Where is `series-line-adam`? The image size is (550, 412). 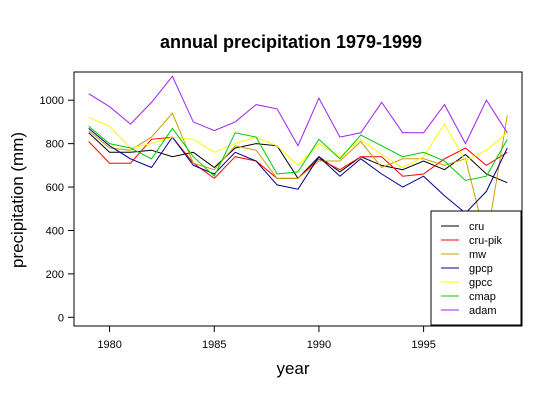 series-line-adam is located at coordinates (298, 111).